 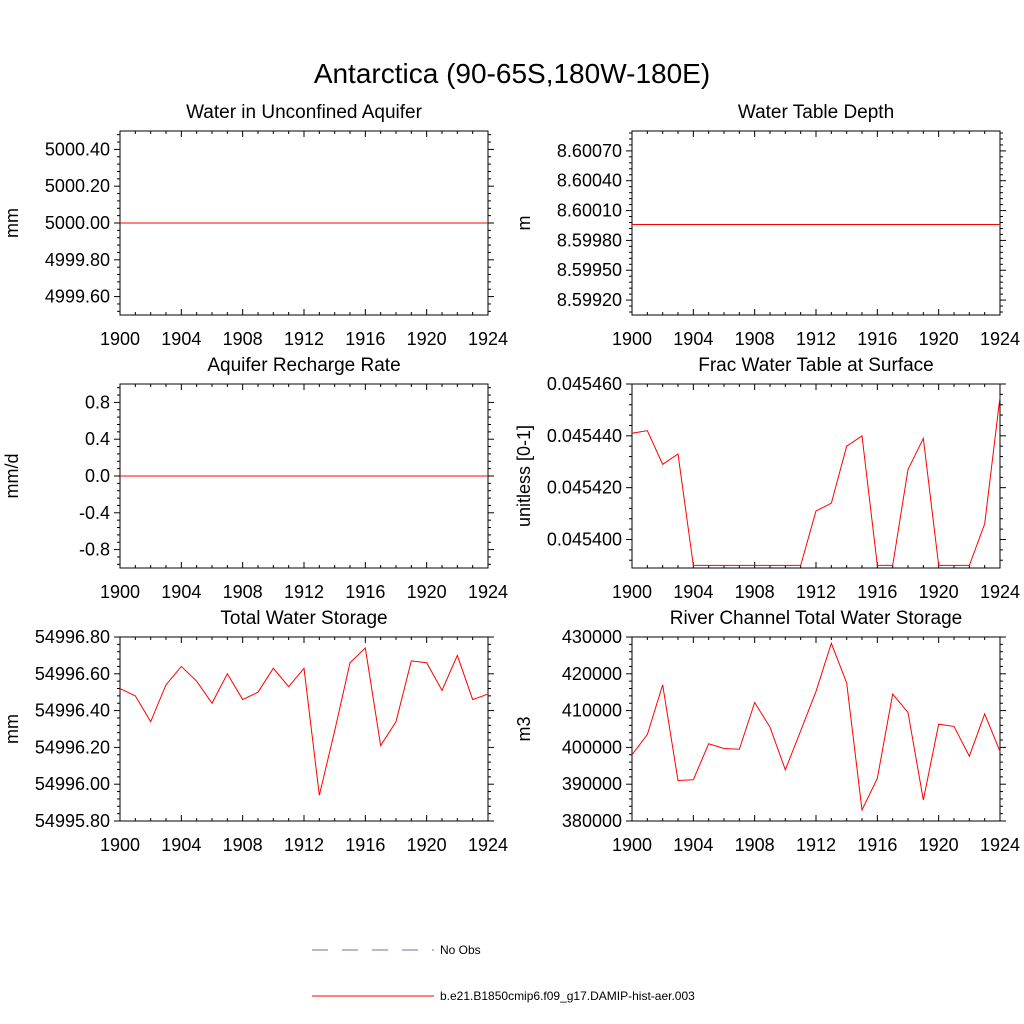 I want to click on y-tick-label: 54996.60, so click(x=72, y=674).